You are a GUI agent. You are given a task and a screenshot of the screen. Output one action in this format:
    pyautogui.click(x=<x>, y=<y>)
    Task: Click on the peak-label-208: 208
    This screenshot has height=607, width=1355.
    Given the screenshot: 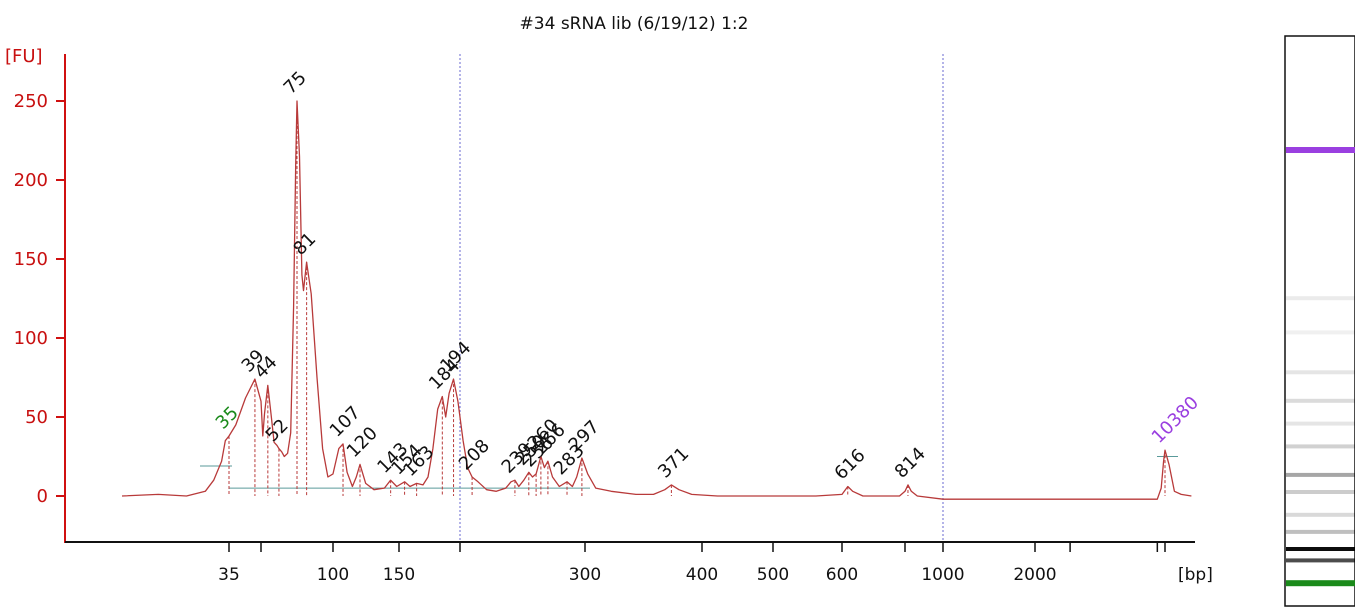 What is the action you would take?
    pyautogui.click(x=474, y=454)
    